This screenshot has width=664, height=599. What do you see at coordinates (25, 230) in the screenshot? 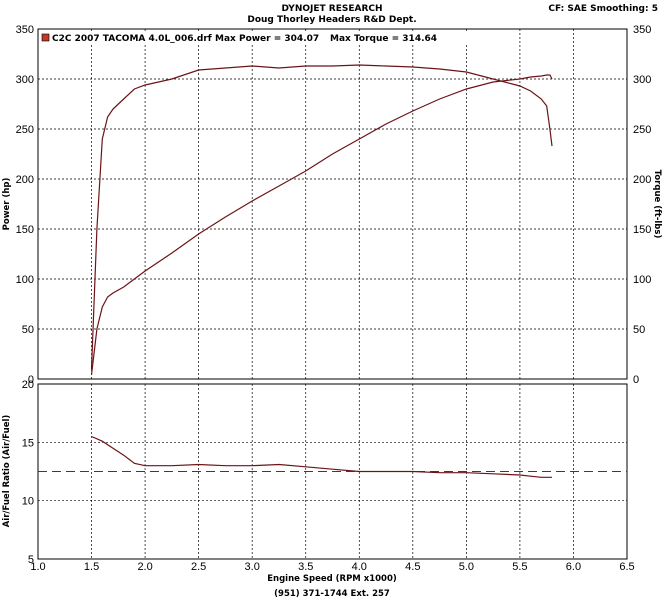
I see `power-tick-label: 150` at bounding box center [25, 230].